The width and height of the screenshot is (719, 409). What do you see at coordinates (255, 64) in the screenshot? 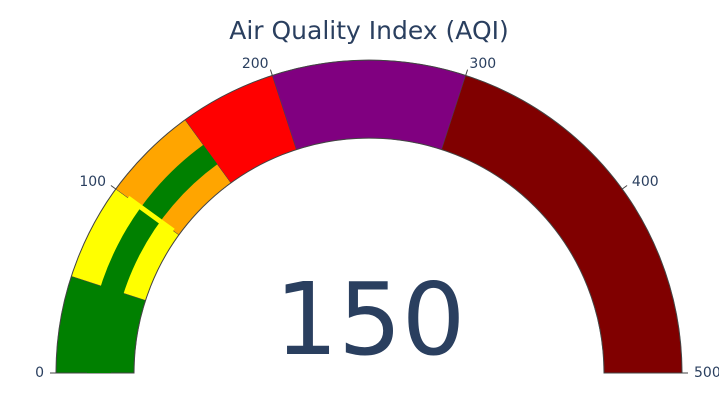
I see `gauge-tick-label-2: 200` at bounding box center [255, 64].